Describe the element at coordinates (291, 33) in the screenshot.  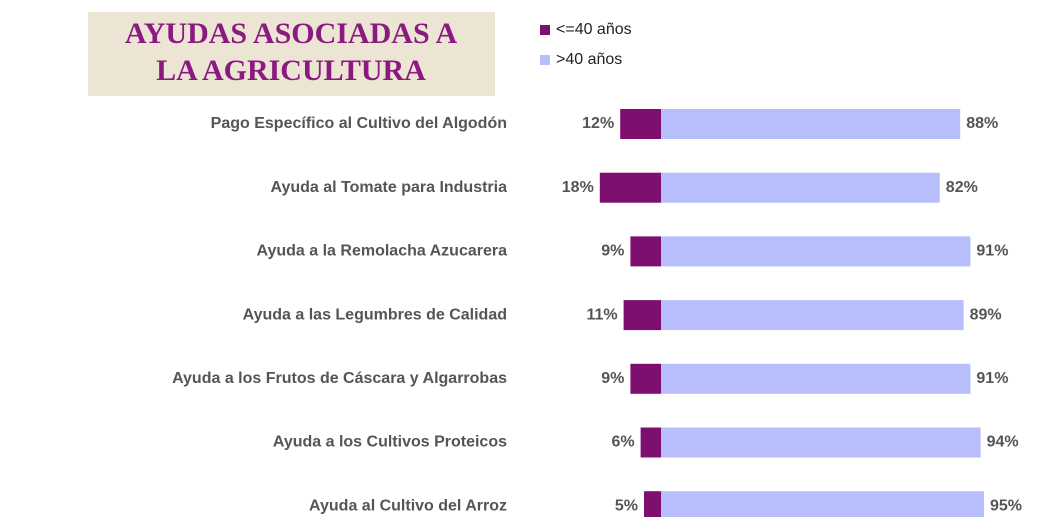
I see `chart-title: AYUDAS ASOCIADAS A` at that location.